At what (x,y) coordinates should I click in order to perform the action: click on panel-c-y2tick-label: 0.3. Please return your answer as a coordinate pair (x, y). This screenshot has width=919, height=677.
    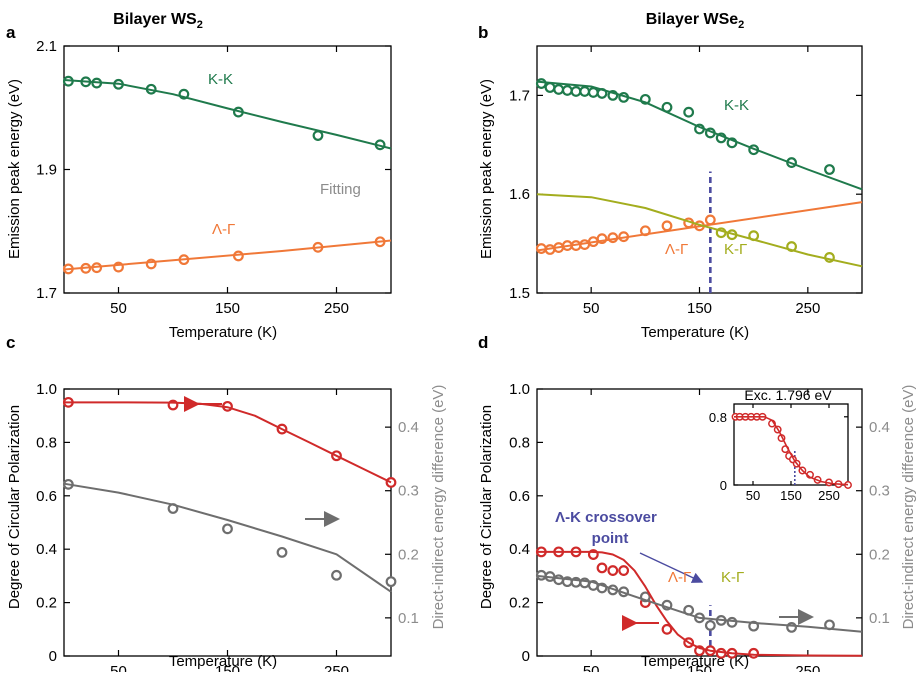
    Looking at the image, I should click on (408, 491).